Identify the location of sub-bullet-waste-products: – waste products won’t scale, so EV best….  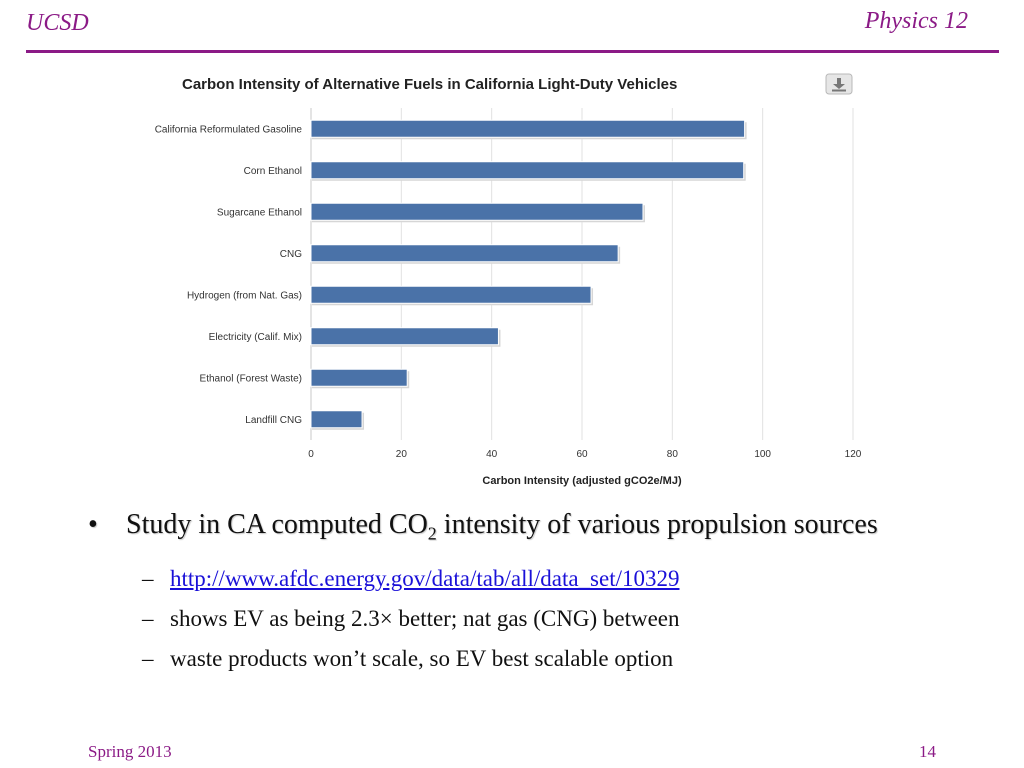
(538, 659).